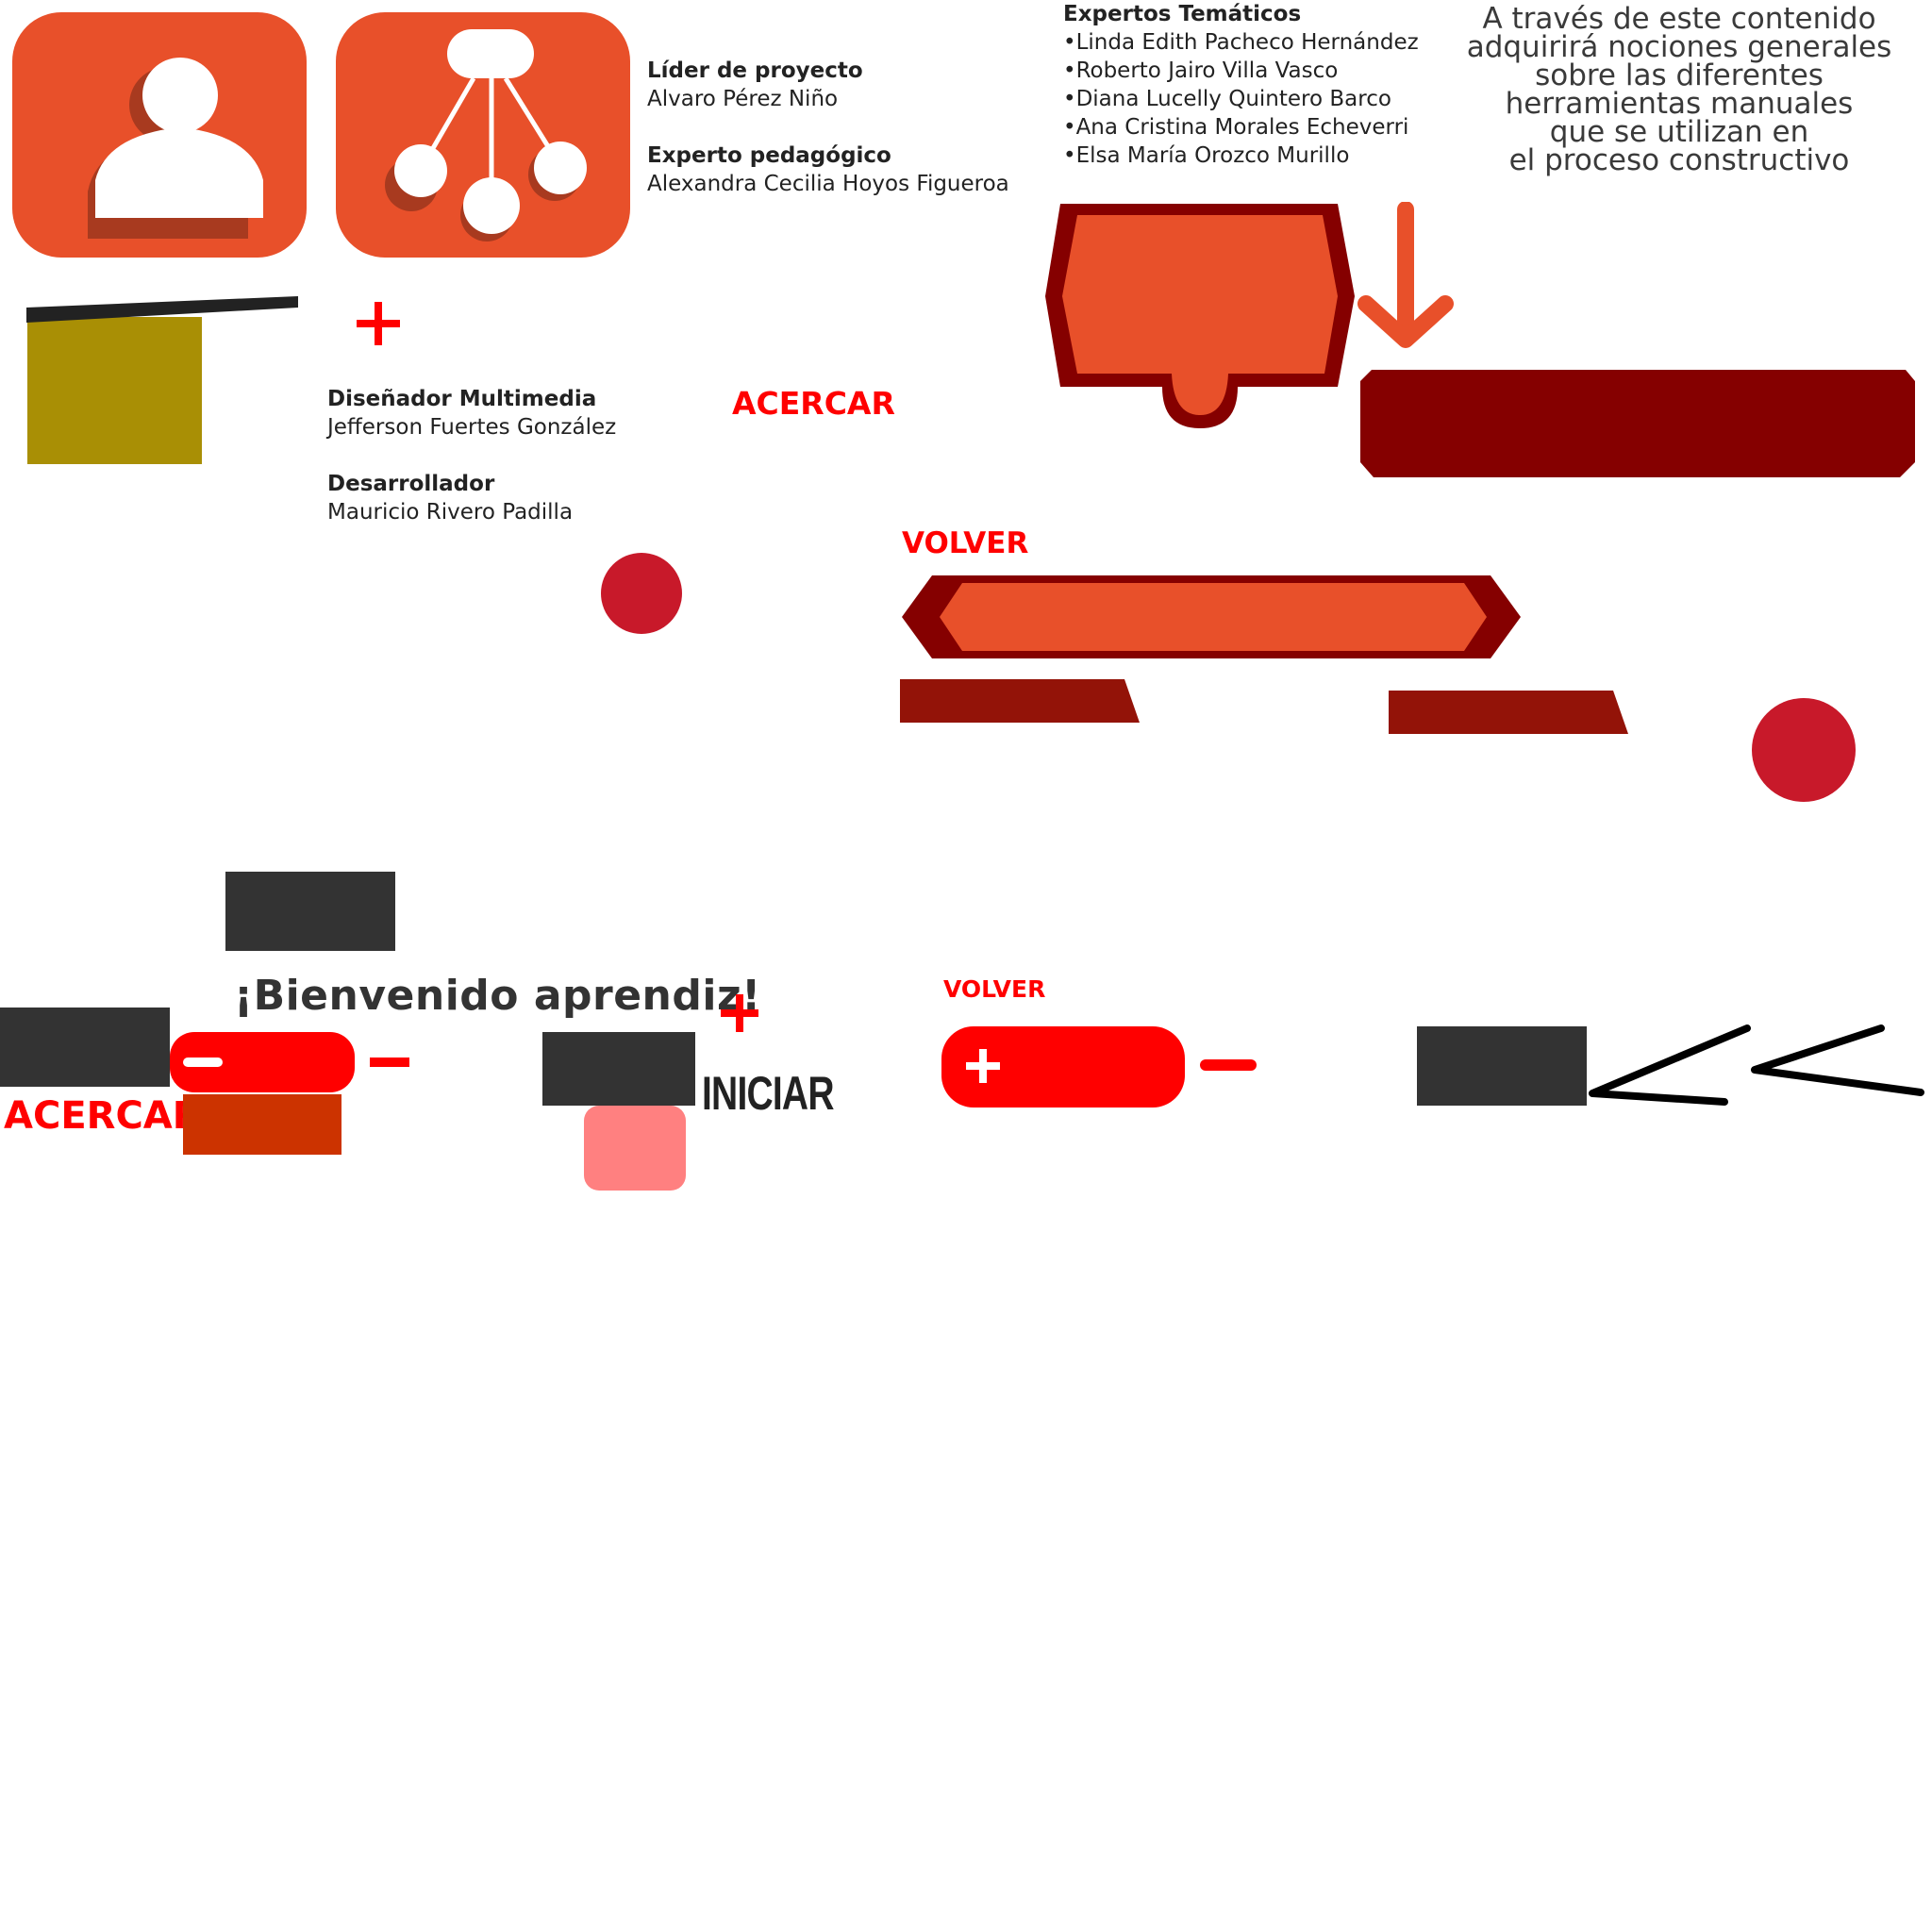 The image size is (1932, 1932). What do you see at coordinates (1804, 750) in the screenshot?
I see `red-dot-large` at bounding box center [1804, 750].